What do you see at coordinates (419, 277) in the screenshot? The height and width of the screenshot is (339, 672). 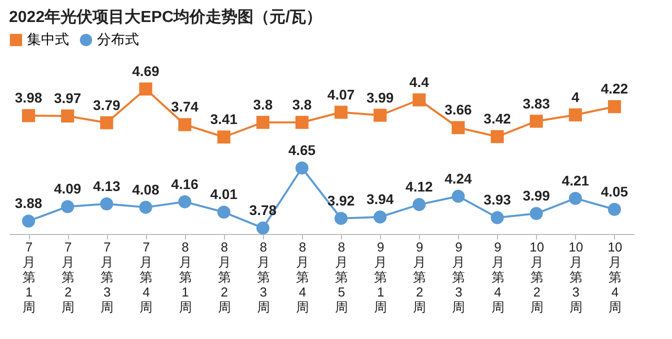 I see `x-tick-label: 9月第2周` at bounding box center [419, 277].